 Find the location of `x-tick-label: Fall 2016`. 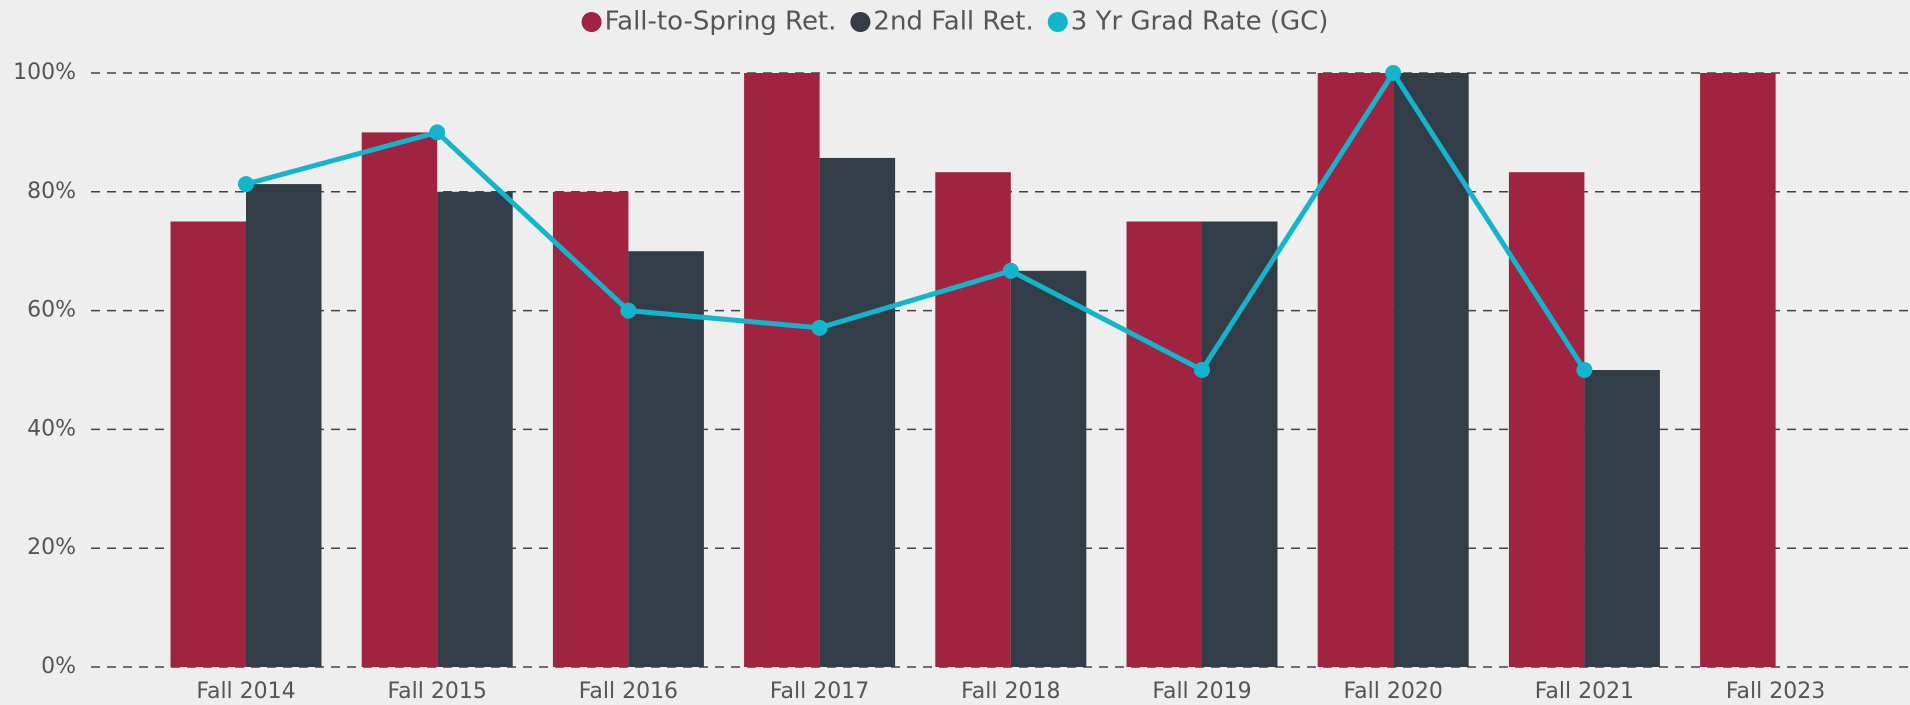

x-tick-label: Fall 2016 is located at coordinates (628, 691).